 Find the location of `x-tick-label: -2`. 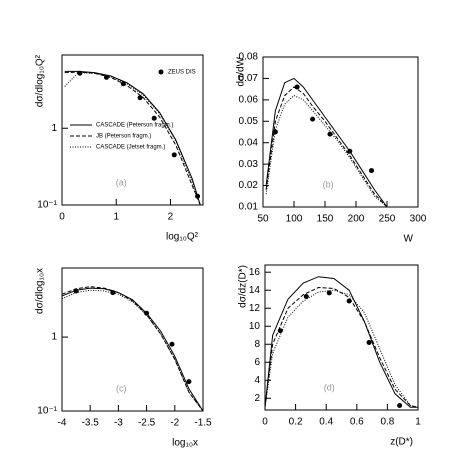

x-tick-label: -2 is located at coordinates (174, 423).